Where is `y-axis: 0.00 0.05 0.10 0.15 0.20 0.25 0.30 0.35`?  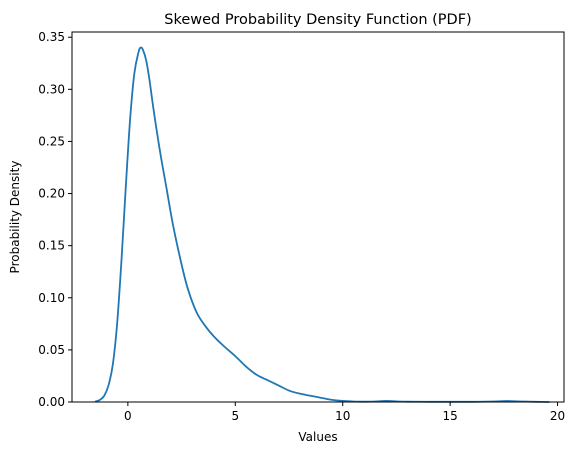 y-axis: 0.00 0.05 0.10 0.15 0.20 0.25 0.30 0.35 is located at coordinates (55, 219).